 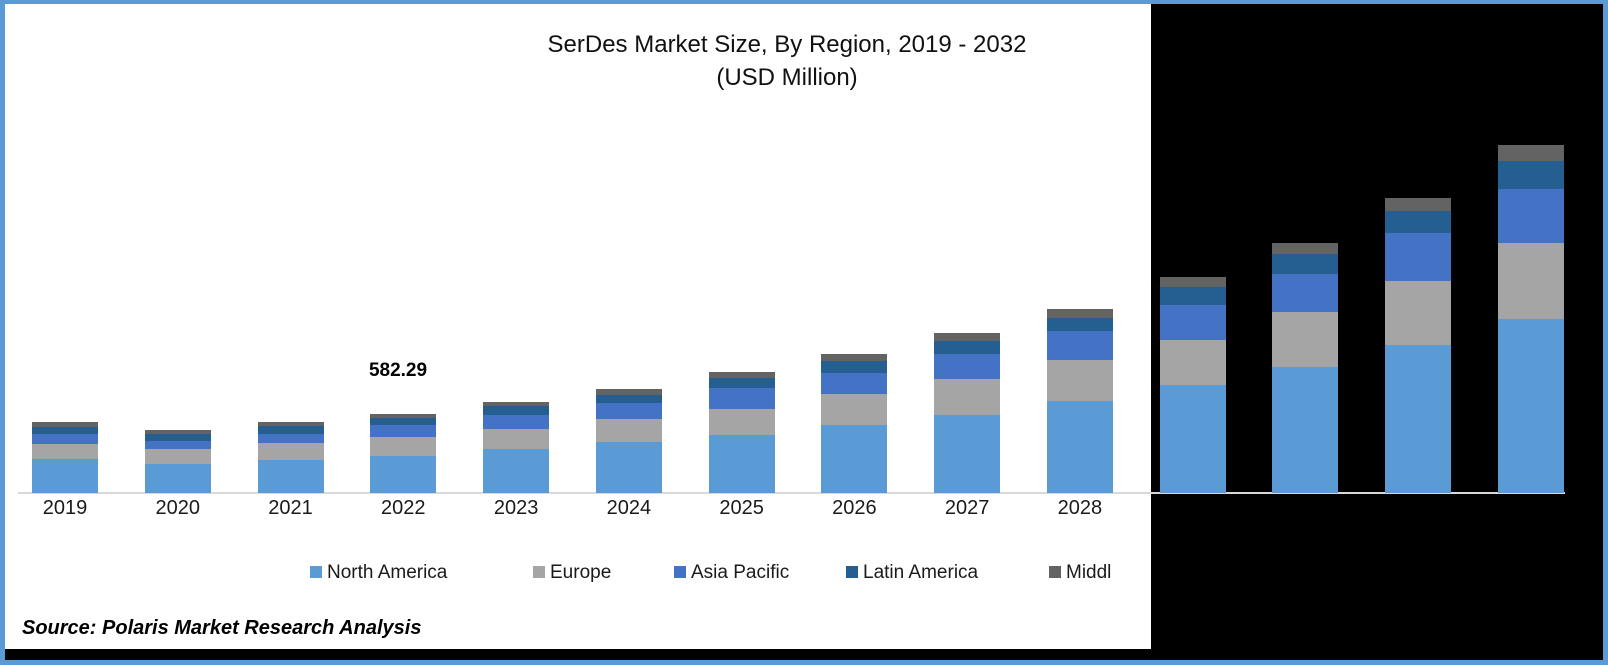 I want to click on frame-border-right, so click(x=1605, y=332).